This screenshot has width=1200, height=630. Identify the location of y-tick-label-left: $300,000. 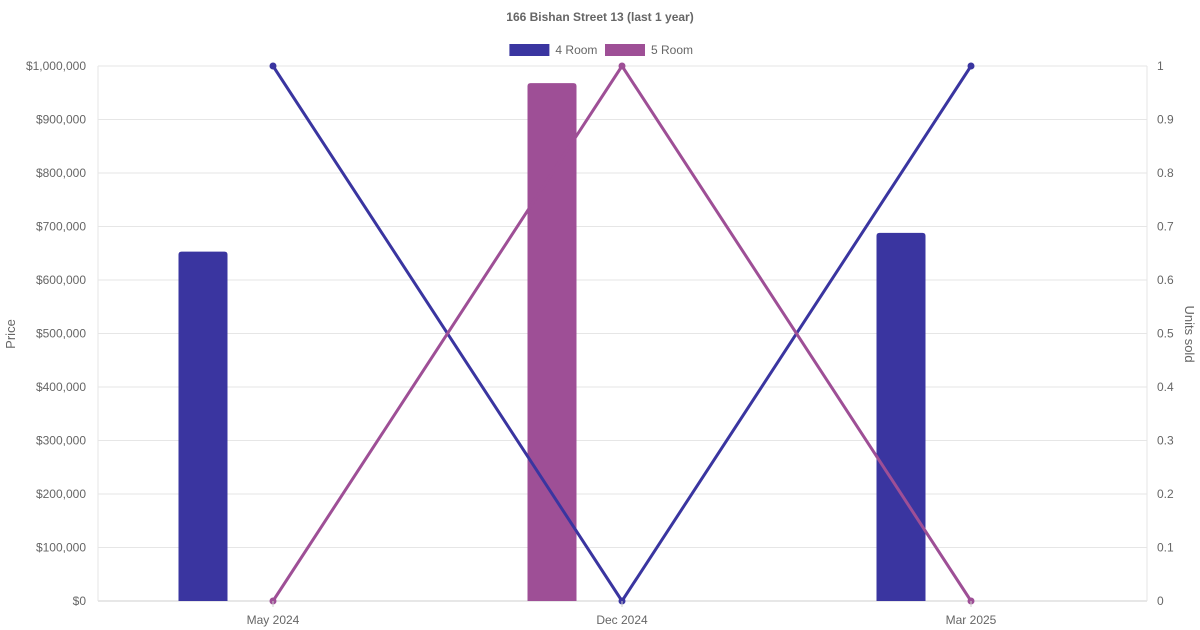
(61, 441).